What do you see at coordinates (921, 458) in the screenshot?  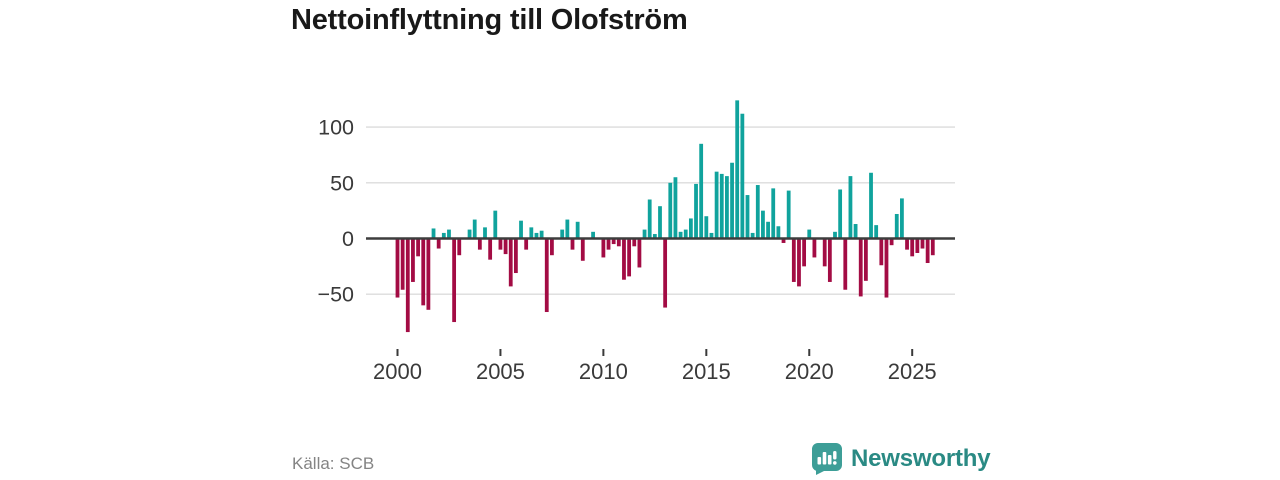 I see `brand-name: Newsworthy` at bounding box center [921, 458].